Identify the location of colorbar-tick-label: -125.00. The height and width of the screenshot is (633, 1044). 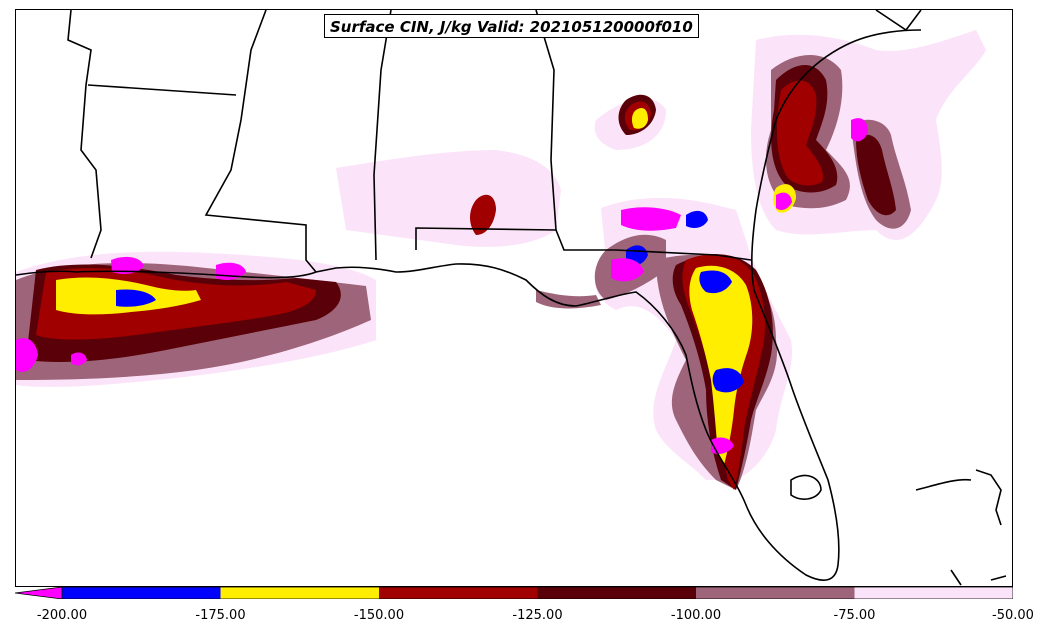
(537, 615).